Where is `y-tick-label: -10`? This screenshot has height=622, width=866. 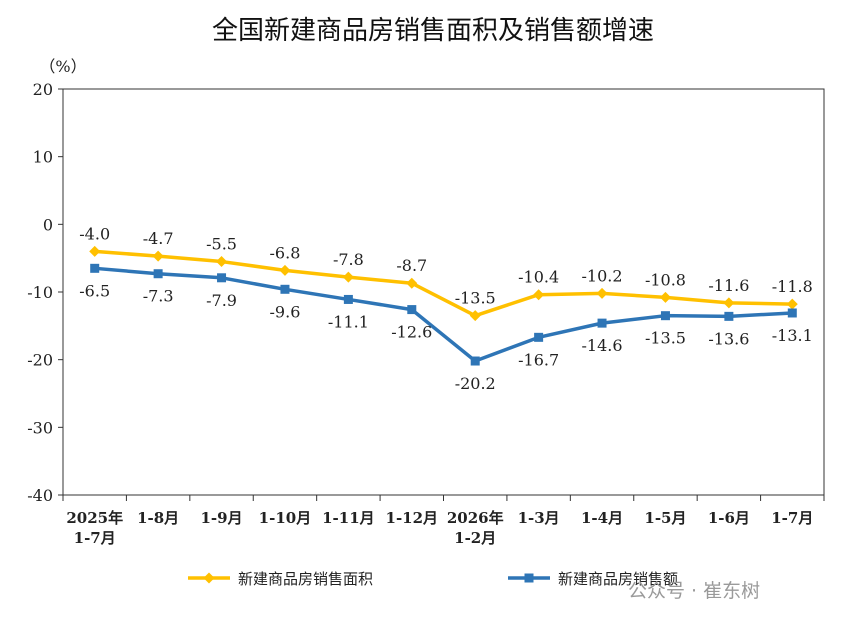
y-tick-label: -10 is located at coordinates (40, 292).